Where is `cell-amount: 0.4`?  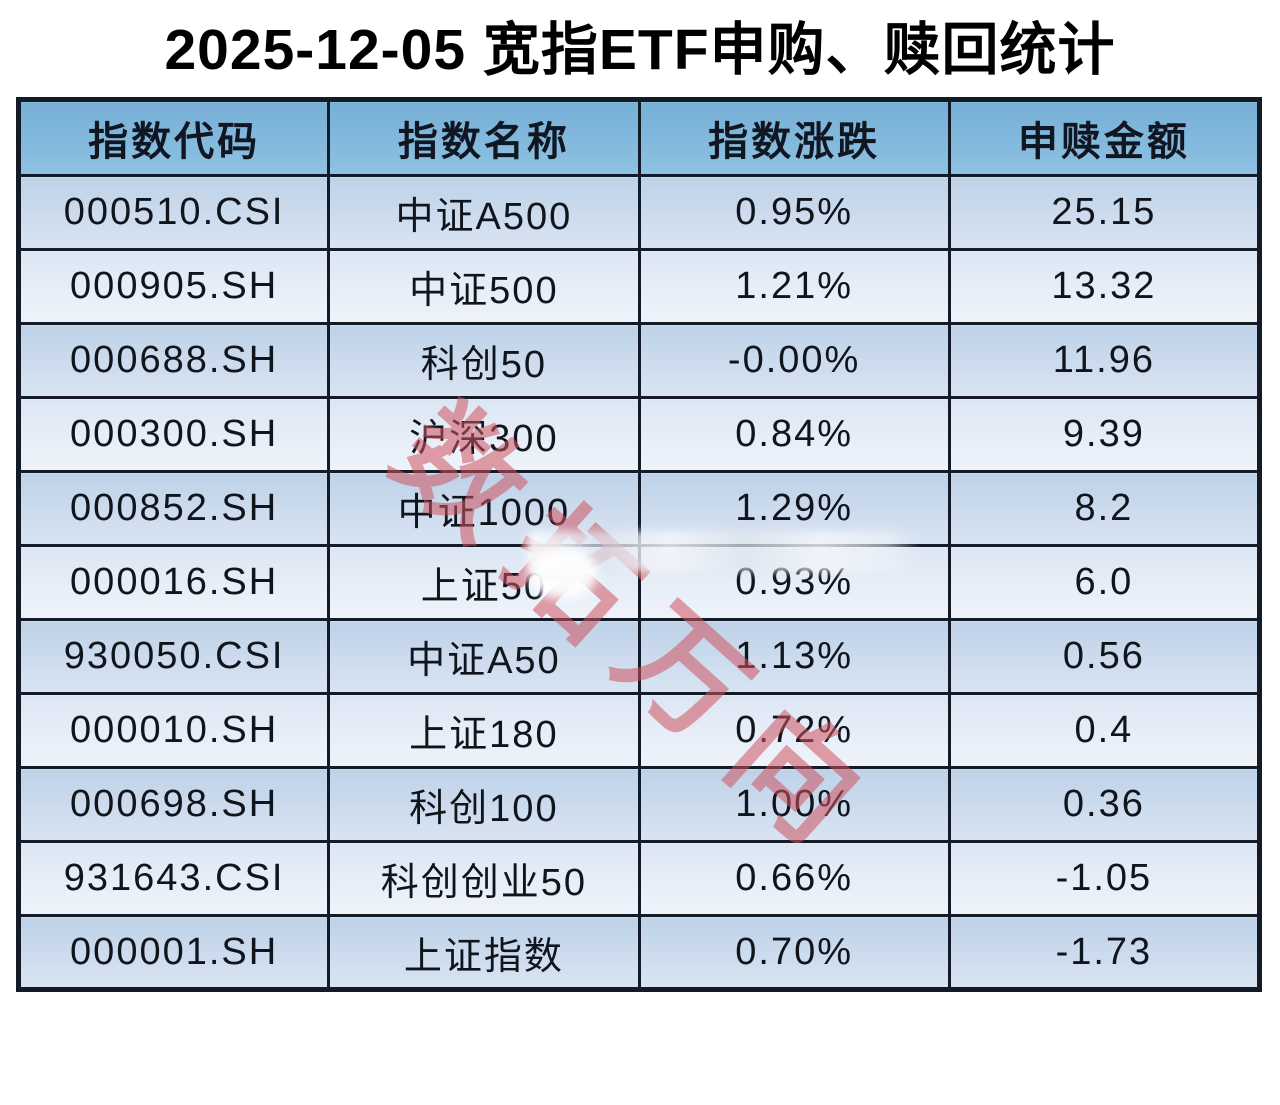 cell-amount: 0.4 is located at coordinates (1104, 730).